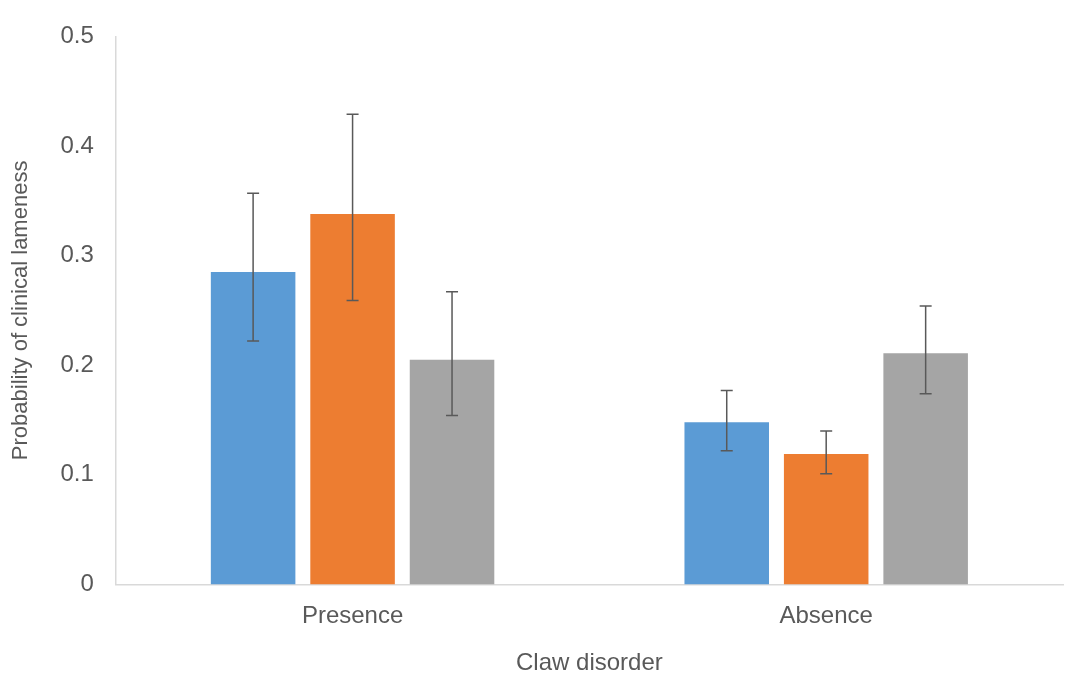 The image size is (1075, 682). Describe the element at coordinates (87, 583) in the screenshot. I see `y-tick-label: 0` at that location.